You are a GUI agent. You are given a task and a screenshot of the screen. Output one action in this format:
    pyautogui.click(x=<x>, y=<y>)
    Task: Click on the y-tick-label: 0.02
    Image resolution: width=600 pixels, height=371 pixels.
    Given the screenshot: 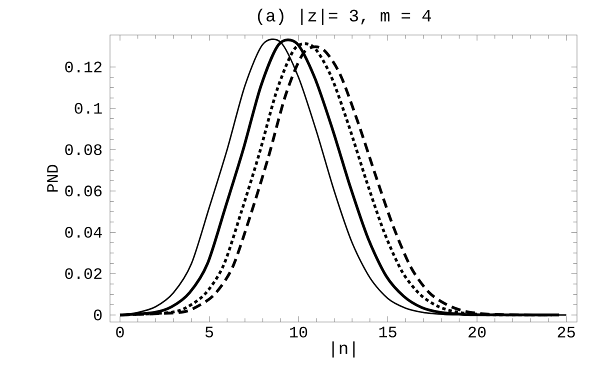 What is the action you would take?
    pyautogui.click(x=83, y=274)
    